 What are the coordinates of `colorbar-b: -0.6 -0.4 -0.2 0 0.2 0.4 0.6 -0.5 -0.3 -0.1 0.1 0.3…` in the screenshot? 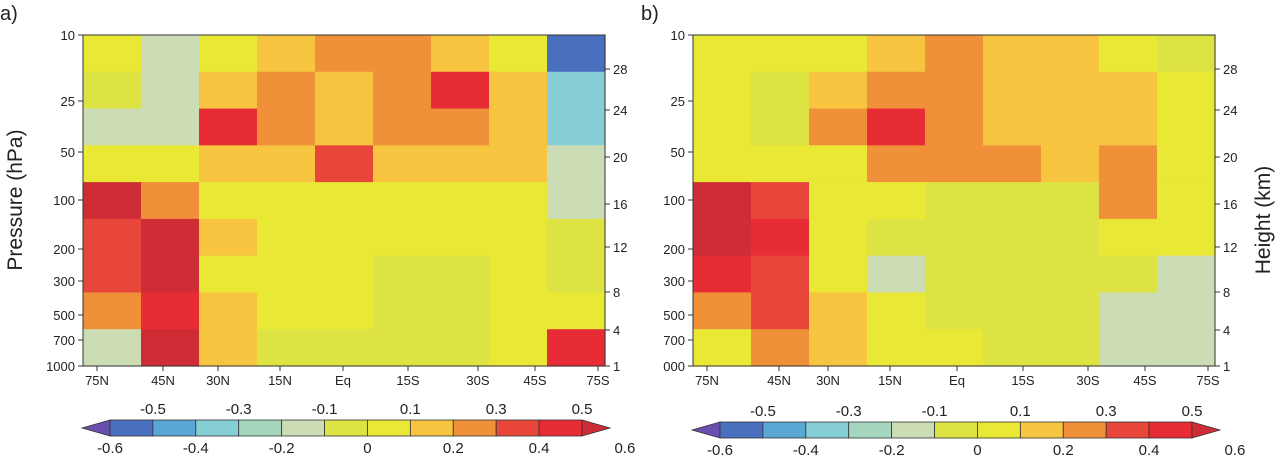 It's located at (967, 430).